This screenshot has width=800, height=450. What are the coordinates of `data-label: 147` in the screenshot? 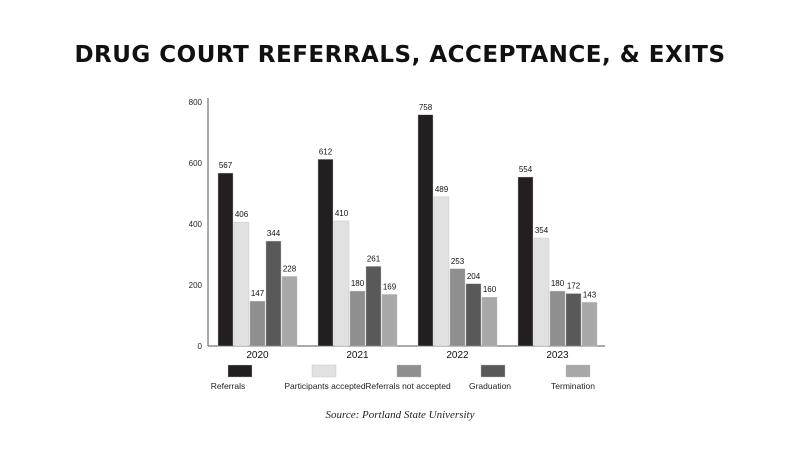 It's located at (258, 293).